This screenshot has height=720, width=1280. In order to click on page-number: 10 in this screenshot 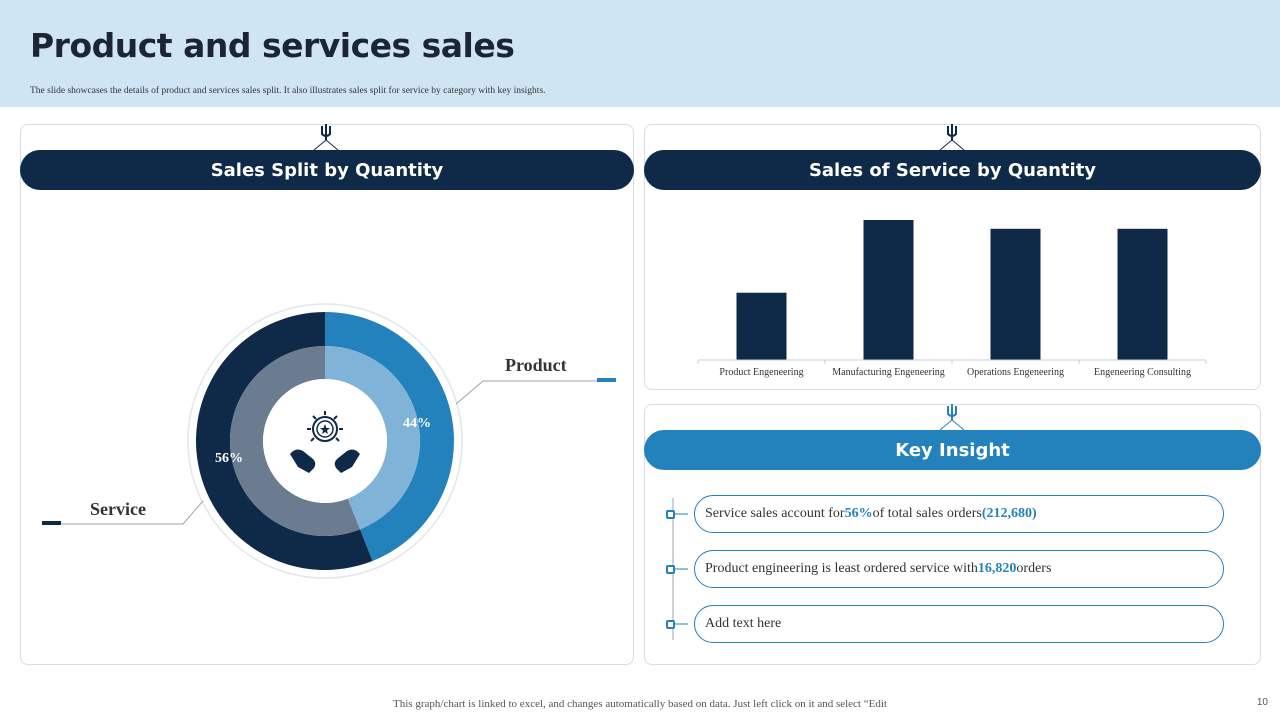, I will do `click(1262, 702)`.